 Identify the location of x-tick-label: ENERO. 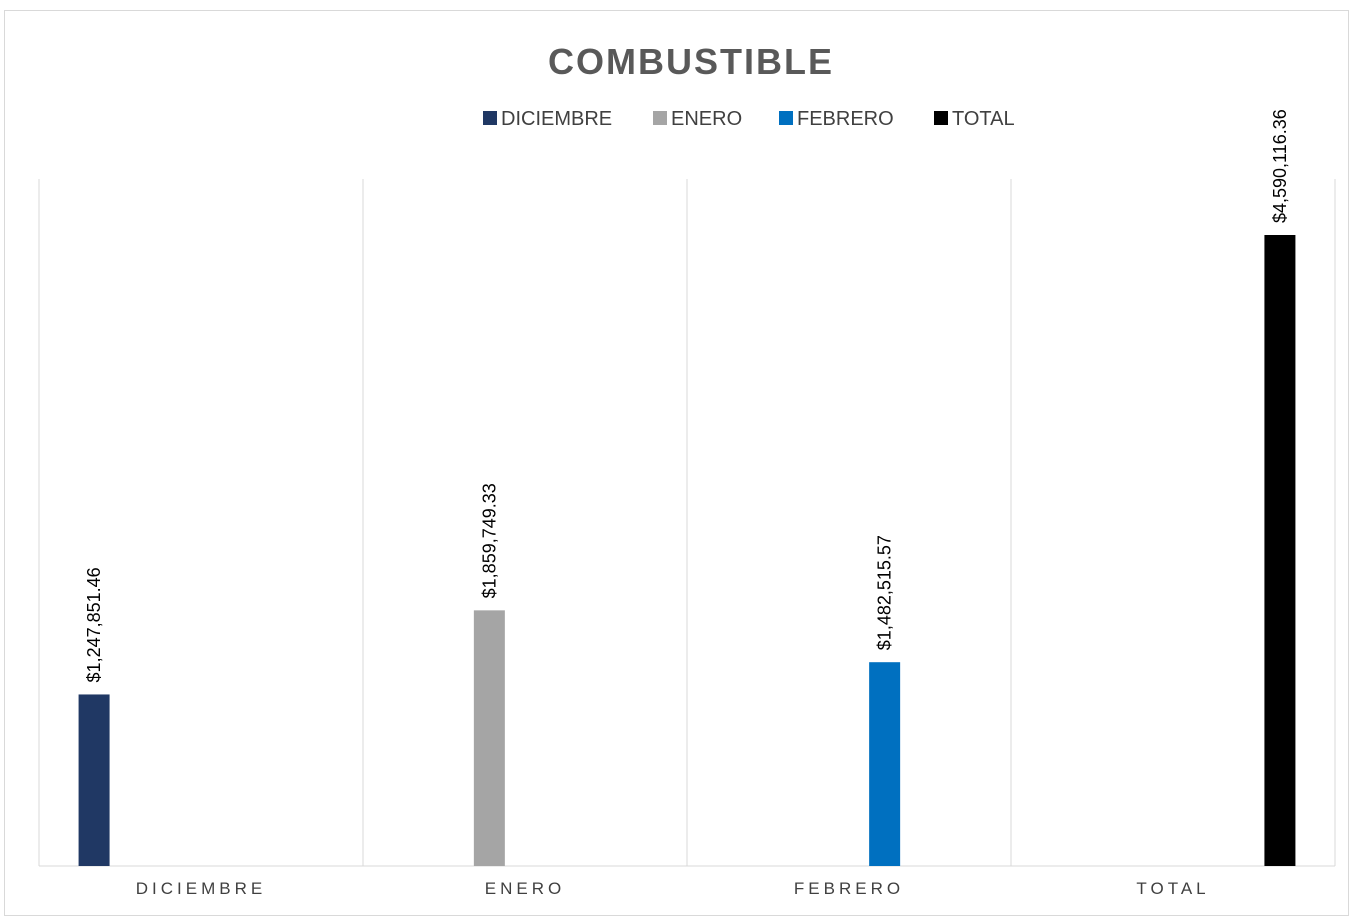
(525, 888).